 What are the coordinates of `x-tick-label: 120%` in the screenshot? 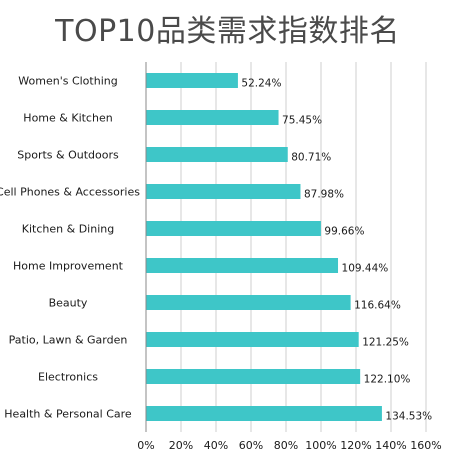 It's located at (355, 445).